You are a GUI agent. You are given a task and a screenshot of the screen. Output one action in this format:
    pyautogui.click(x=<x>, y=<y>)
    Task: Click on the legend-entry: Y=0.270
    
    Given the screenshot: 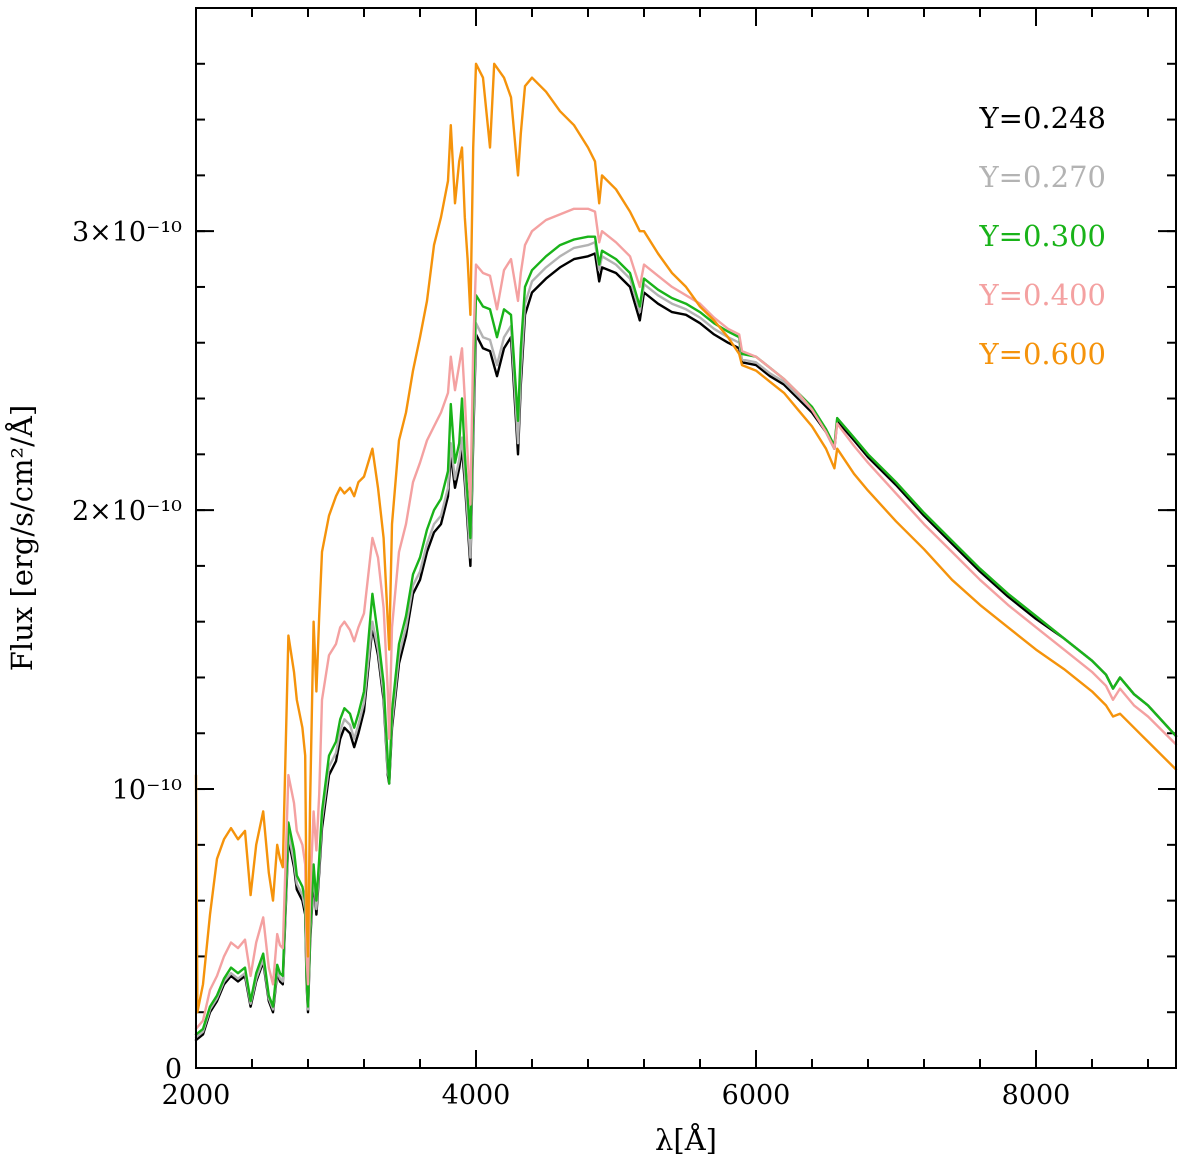 What is the action you would take?
    pyautogui.click(x=1042, y=177)
    